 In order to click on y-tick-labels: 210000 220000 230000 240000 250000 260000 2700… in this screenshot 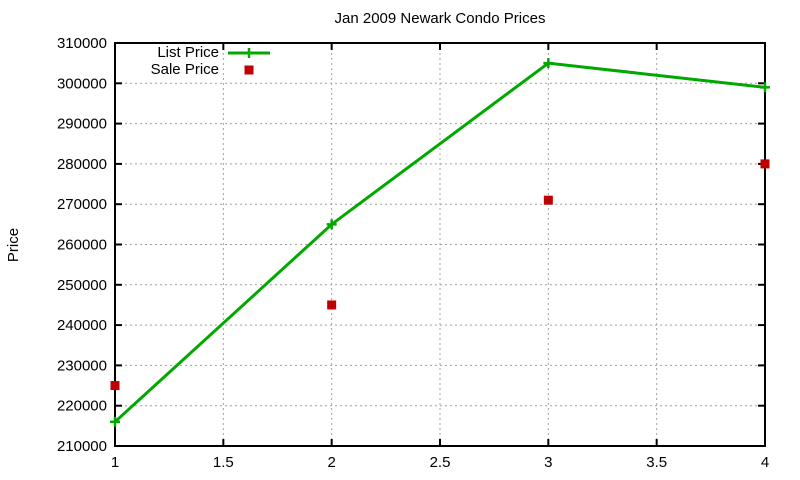, I will do `click(82, 245)`.